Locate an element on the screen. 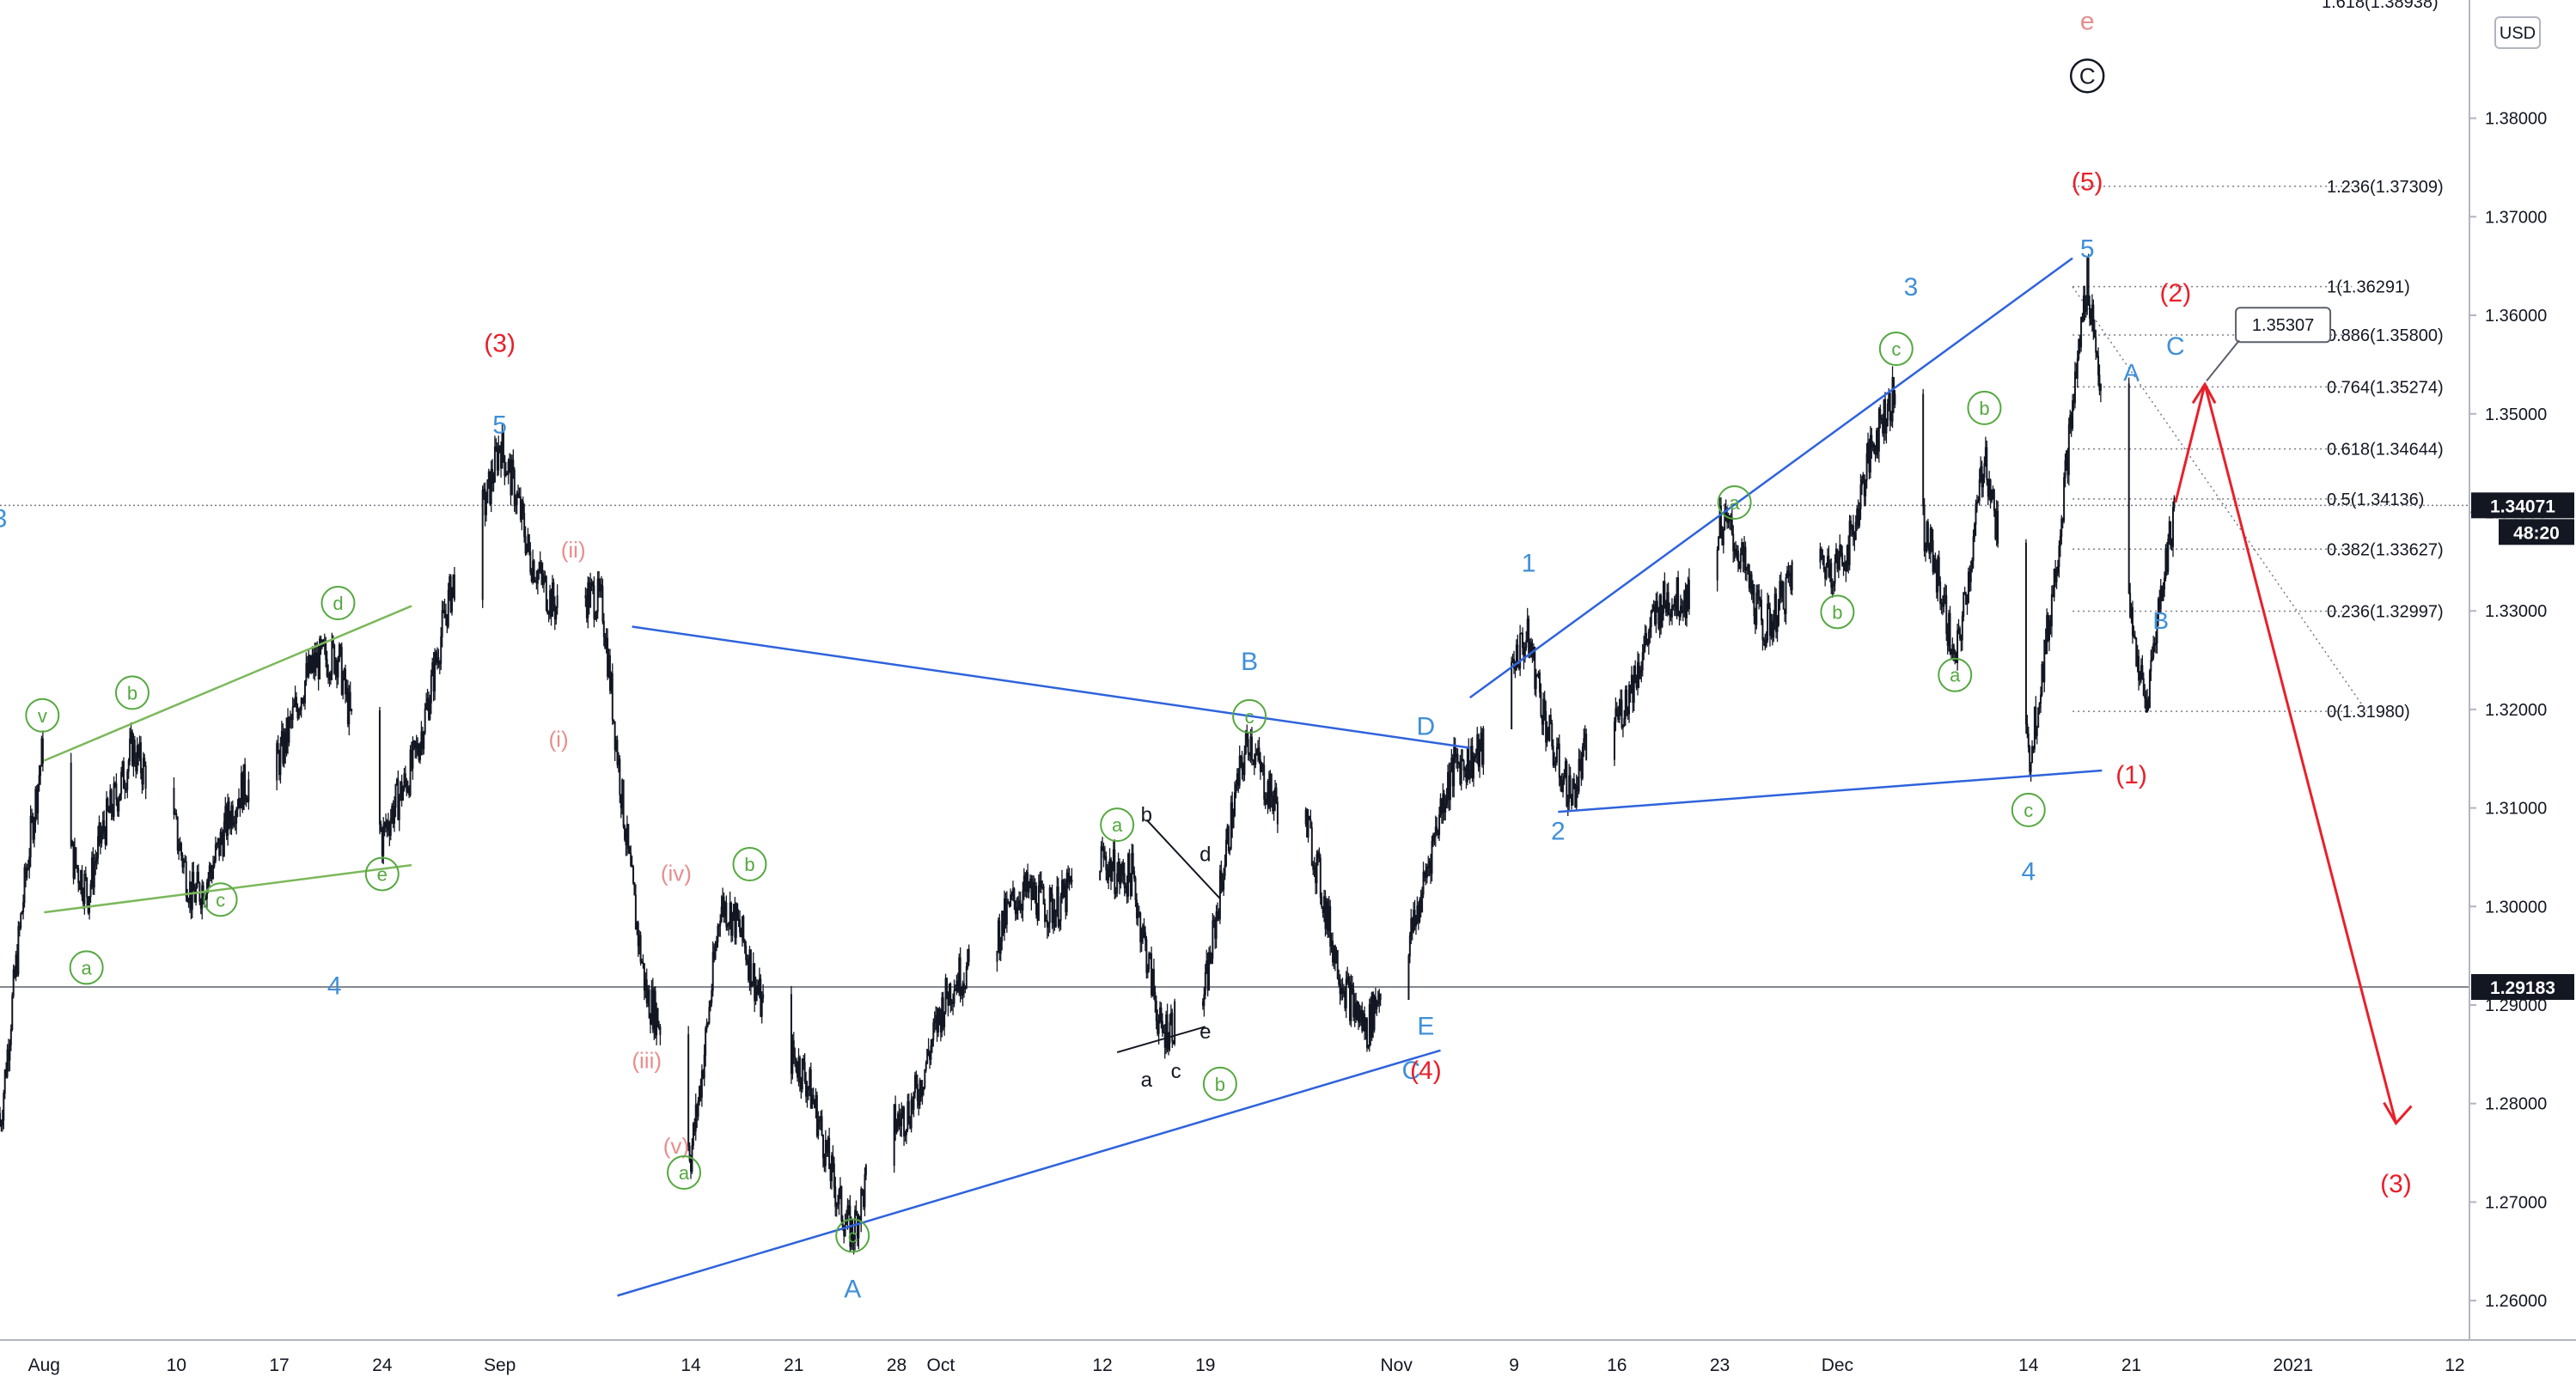 Image resolution: width=2576 pixels, height=1395 pixels. time-tick-label-23: 23 is located at coordinates (1720, 1365).